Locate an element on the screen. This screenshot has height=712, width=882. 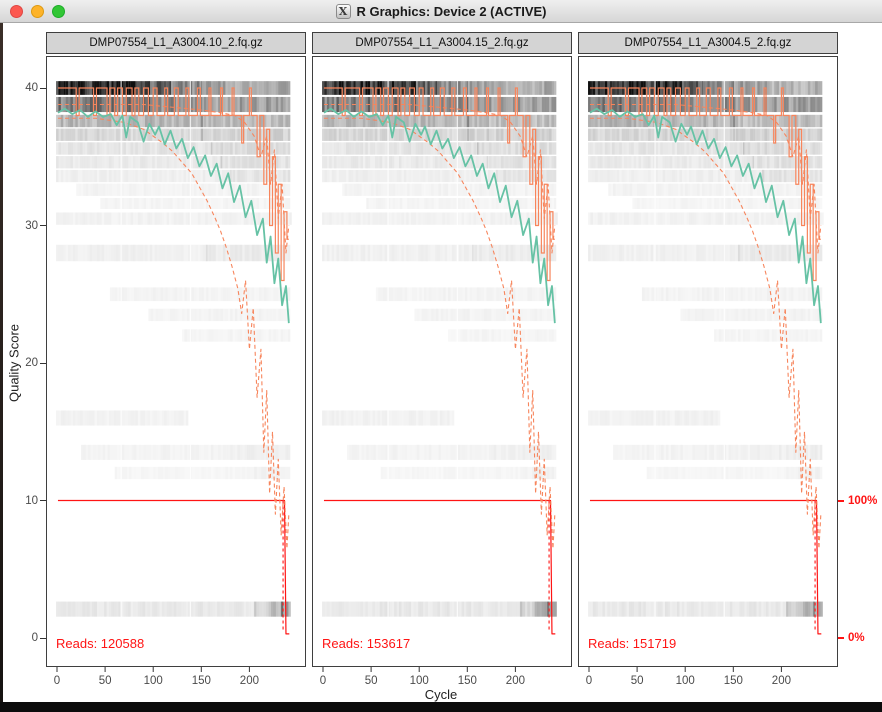
y-tick-label: 10 is located at coordinates (31, 500).